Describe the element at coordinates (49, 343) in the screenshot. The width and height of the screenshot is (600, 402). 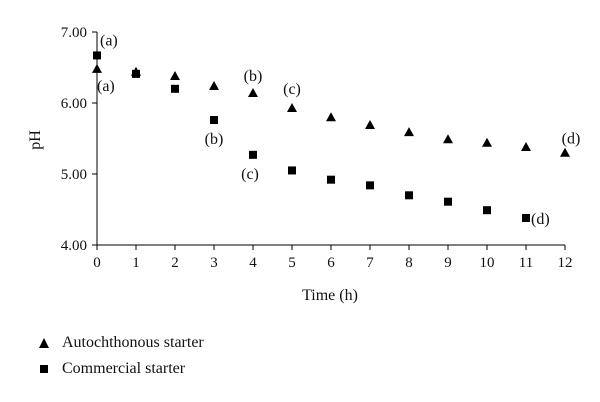
I see `triangle-marker-icon` at that location.